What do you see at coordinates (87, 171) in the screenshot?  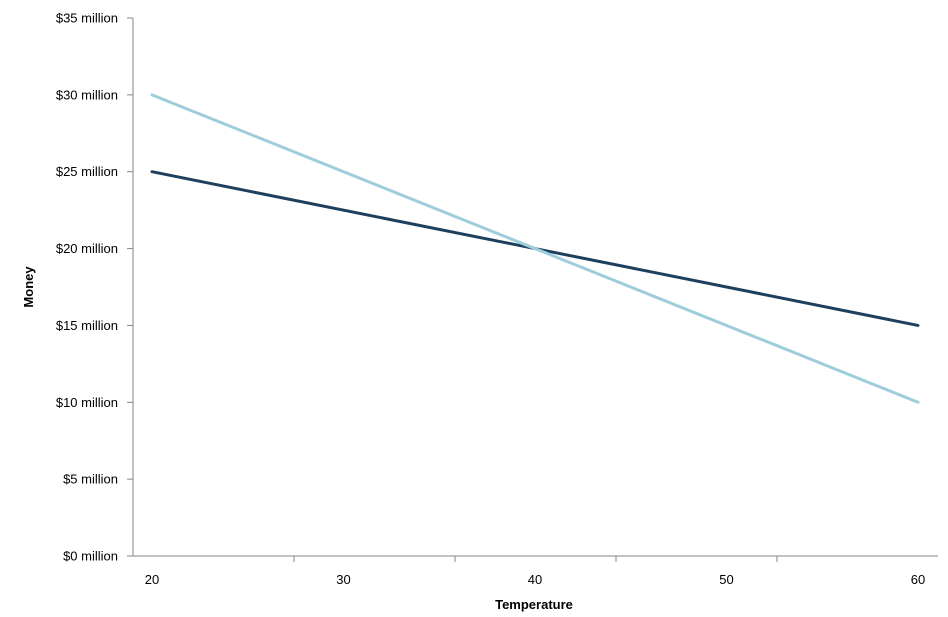 I see `y-tick-label: $25 million` at bounding box center [87, 171].